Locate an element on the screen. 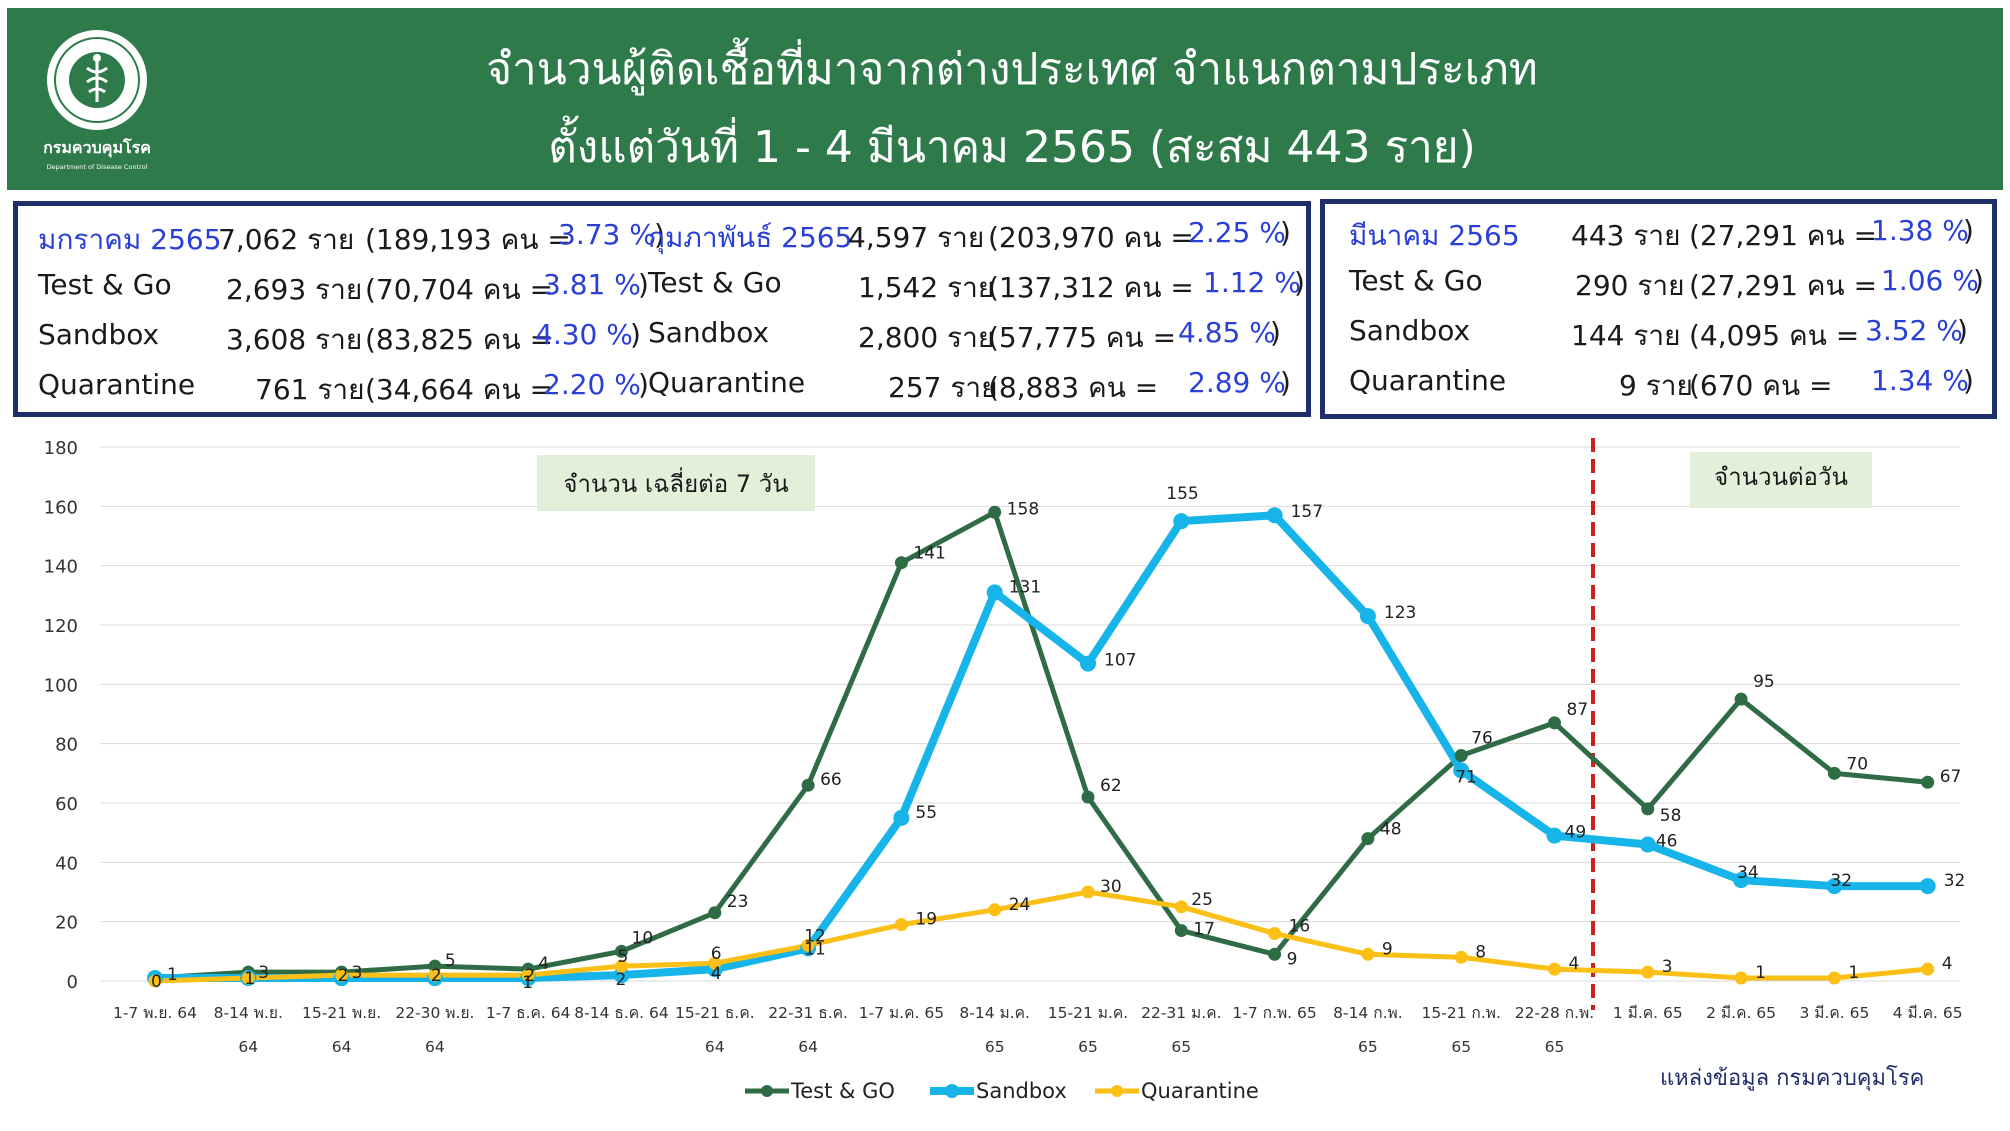 This screenshot has width=2010, height=1131. data-label-testgo: 66 is located at coordinates (831, 780).